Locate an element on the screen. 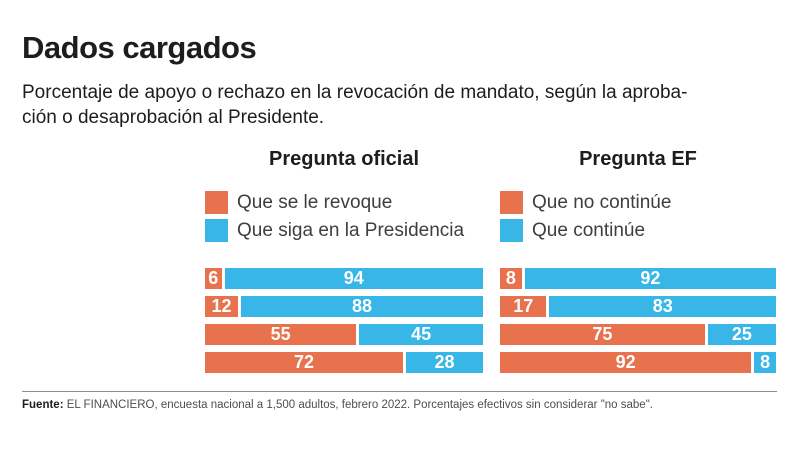  legend-ef: Que no continúe Que continúe is located at coordinates (638, 216).